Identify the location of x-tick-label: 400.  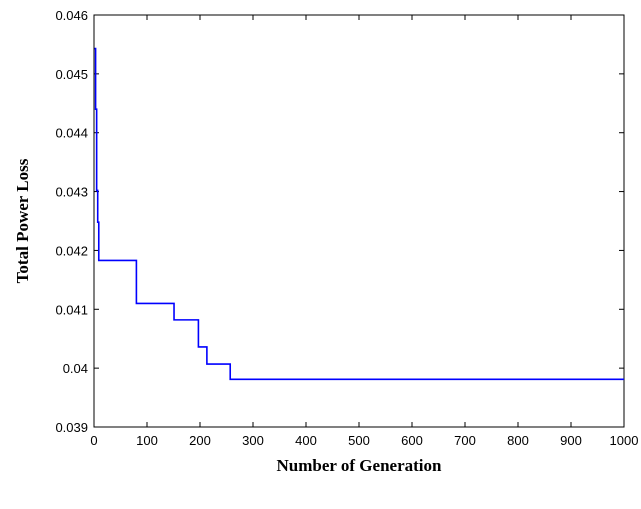
(306, 440).